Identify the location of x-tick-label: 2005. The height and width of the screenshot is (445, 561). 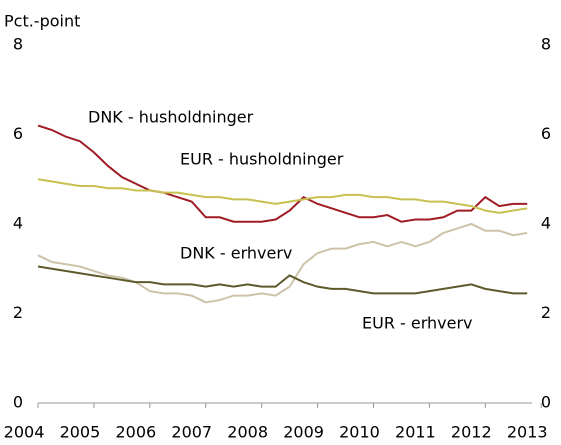
(80, 432).